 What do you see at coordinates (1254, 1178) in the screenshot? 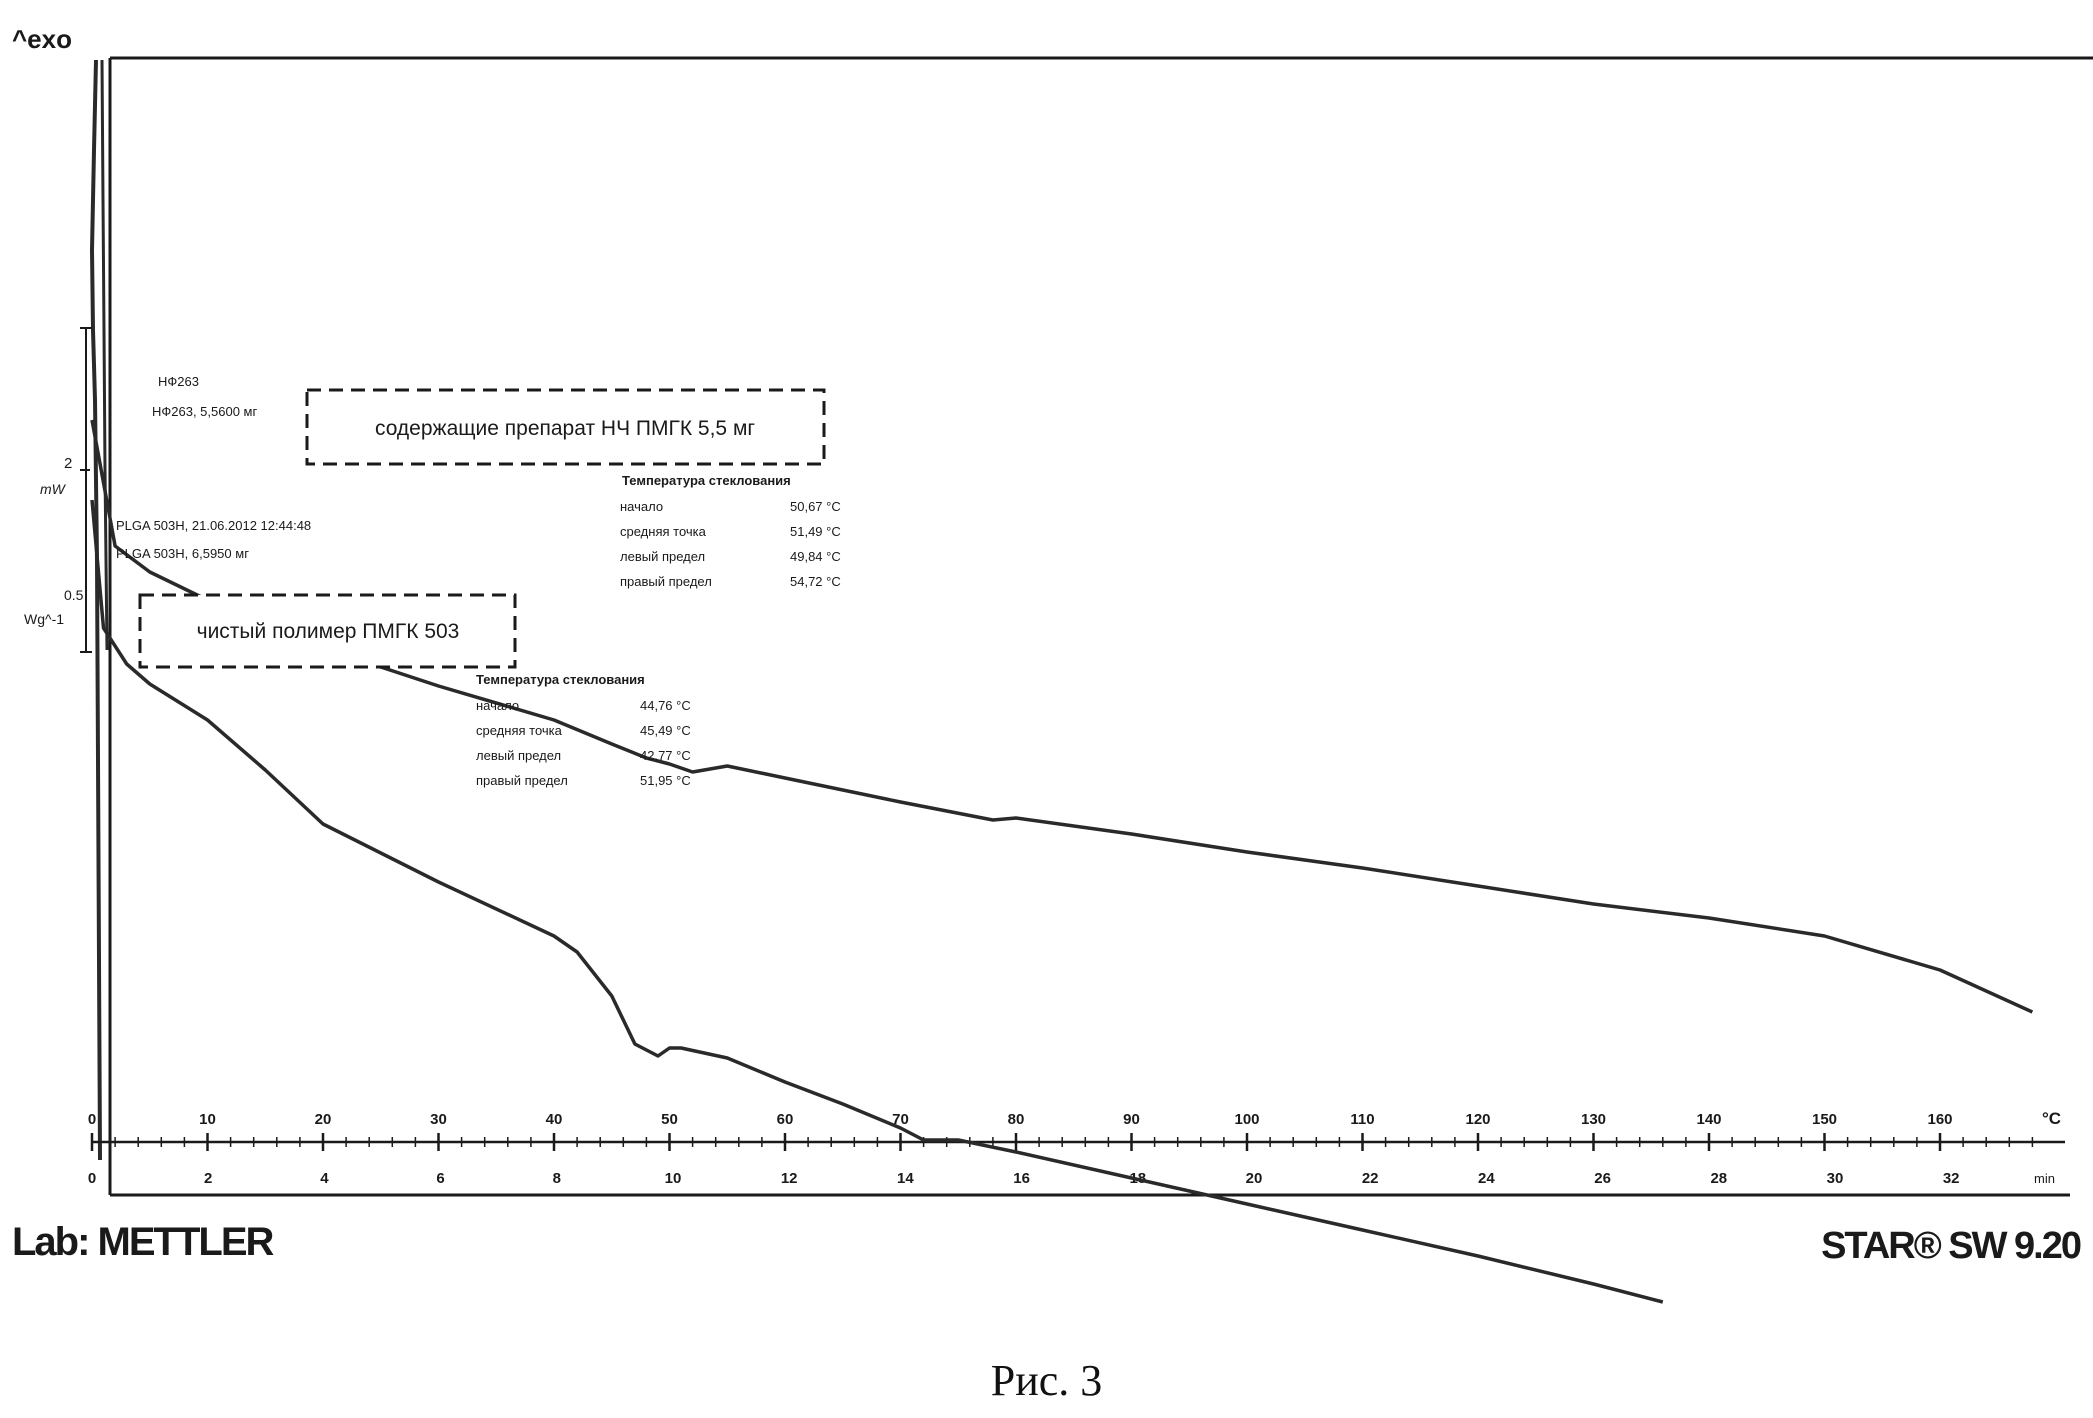
I see `x-time-tick-label: 20` at bounding box center [1254, 1178].